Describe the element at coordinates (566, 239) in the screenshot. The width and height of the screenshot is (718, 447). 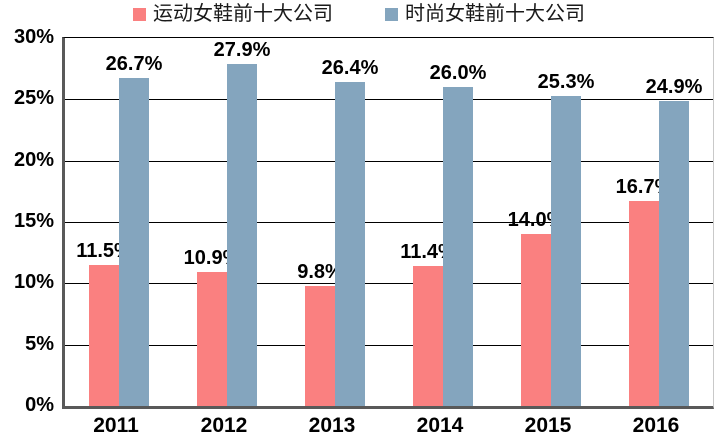
I see `bar-2015-series-1: 25.3%` at that location.